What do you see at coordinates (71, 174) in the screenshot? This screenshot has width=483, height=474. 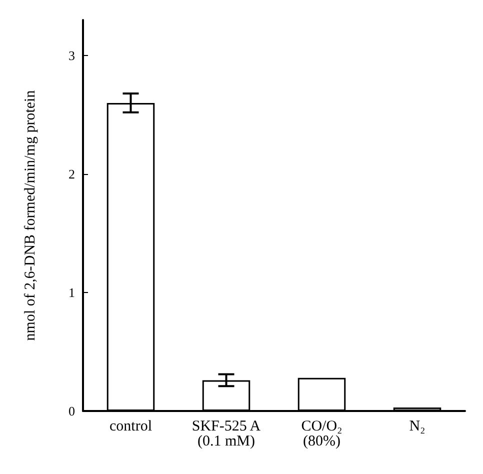 I see `y-tick-label: 2` at bounding box center [71, 174].